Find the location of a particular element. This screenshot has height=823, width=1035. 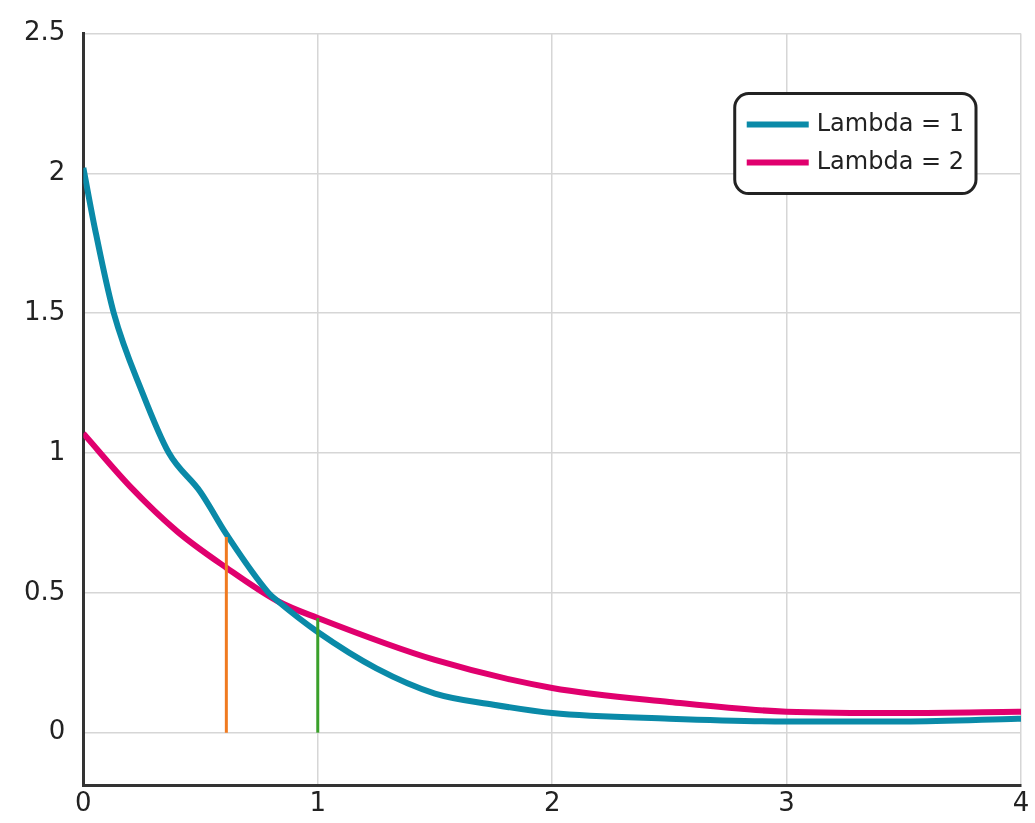

x-tick-label: 0 is located at coordinates (83, 802).